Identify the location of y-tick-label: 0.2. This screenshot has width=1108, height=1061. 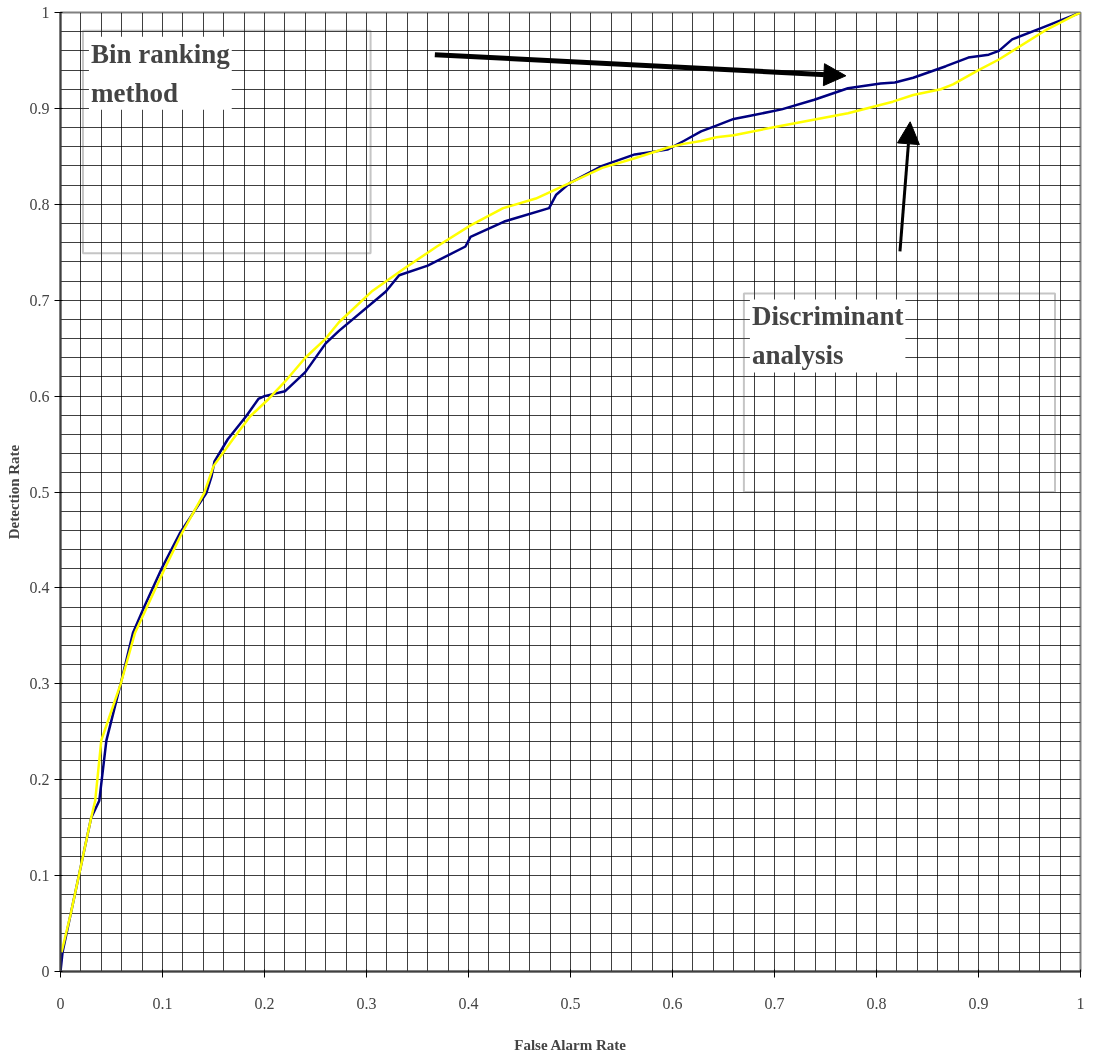
(39, 780).